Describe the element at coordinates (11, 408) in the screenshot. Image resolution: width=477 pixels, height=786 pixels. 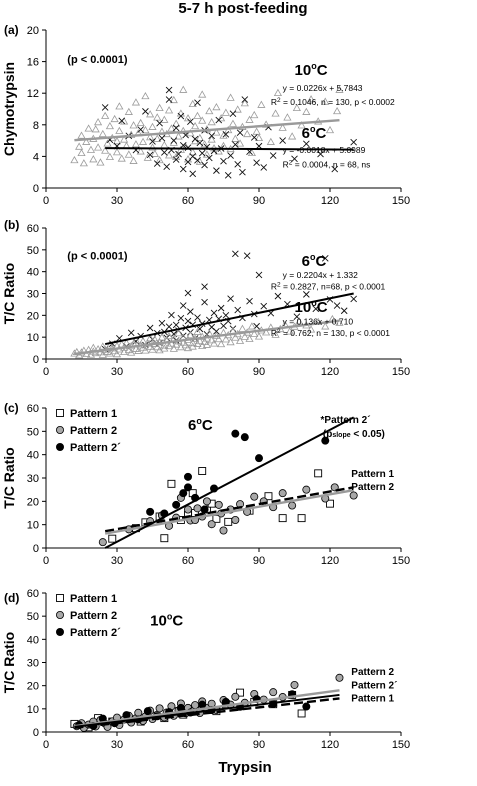
I see `panel-label: (c)` at that location.